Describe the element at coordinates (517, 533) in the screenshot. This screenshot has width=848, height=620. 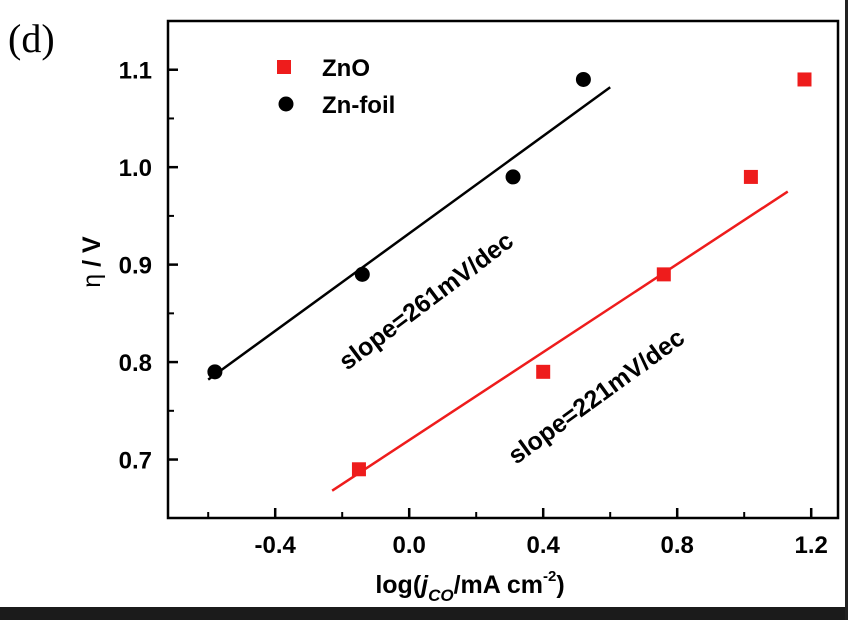
I see `x-axis-ticks: -0.4 0.0 0.4 0.8 1.2` at that location.